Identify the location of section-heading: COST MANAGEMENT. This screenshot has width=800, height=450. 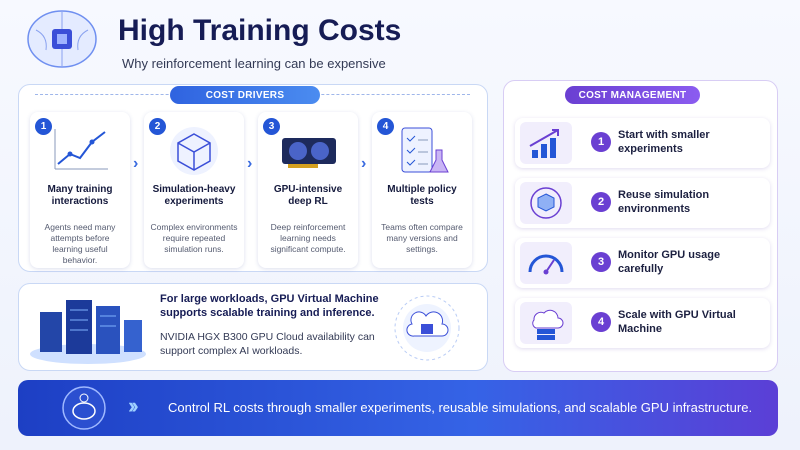
(632, 95).